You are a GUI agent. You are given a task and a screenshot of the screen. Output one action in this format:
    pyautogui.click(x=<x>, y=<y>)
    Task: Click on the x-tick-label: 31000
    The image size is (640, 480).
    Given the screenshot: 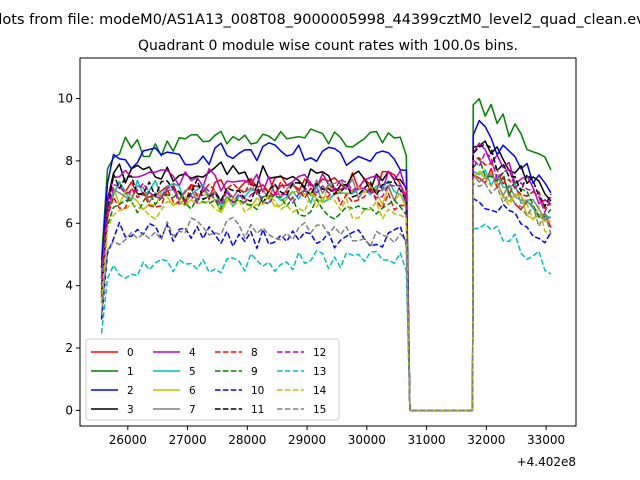 What is the action you would take?
    pyautogui.click(x=427, y=440)
    